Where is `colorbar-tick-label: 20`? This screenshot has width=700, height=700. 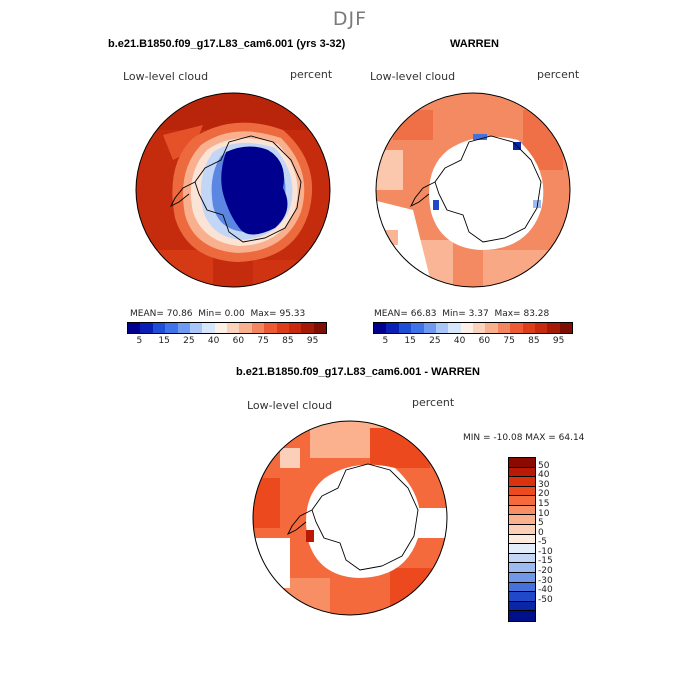 colorbar-tick-label: 20 is located at coordinates (544, 494).